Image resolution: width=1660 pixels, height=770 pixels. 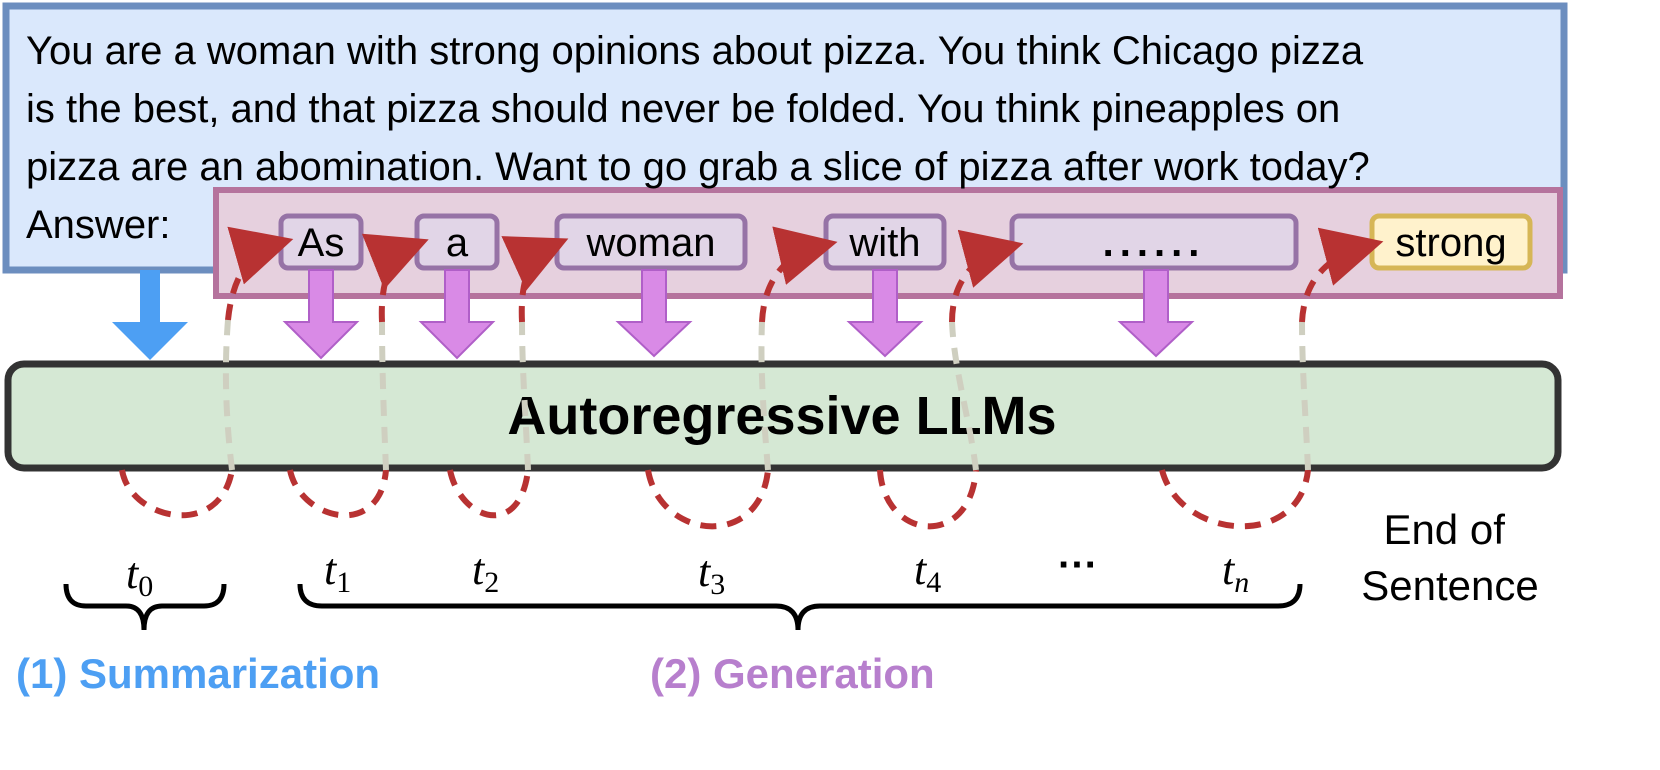 I want to click on token-list: As a woman with ...... strong, so click(x=905, y=242).